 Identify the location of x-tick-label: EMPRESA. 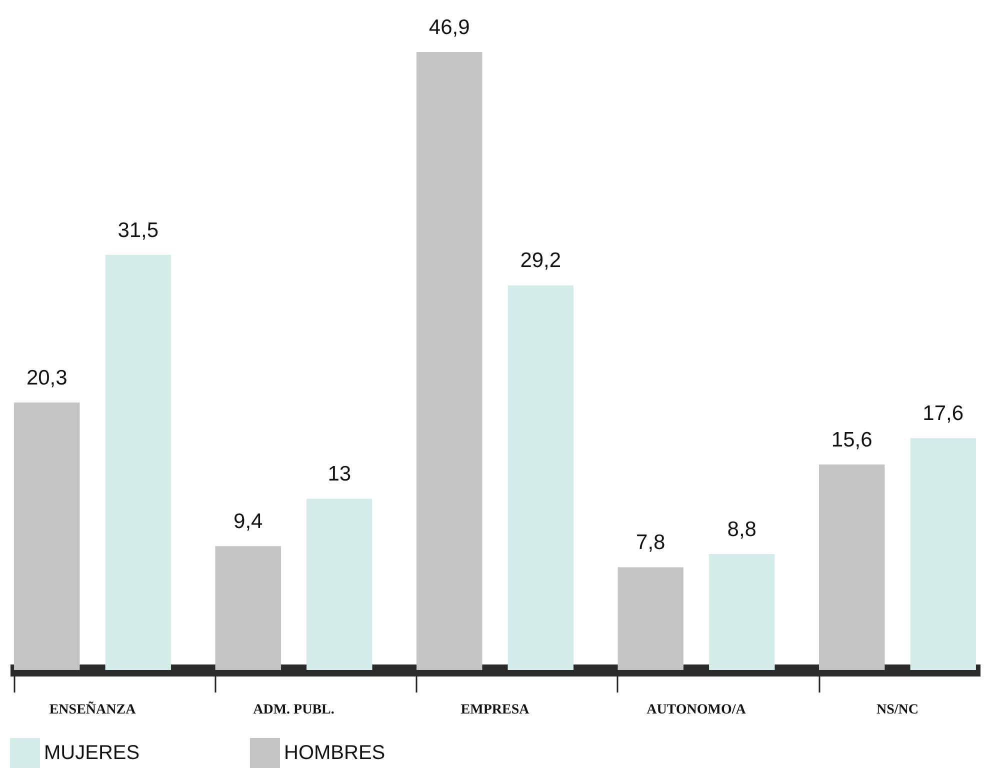
(495, 710).